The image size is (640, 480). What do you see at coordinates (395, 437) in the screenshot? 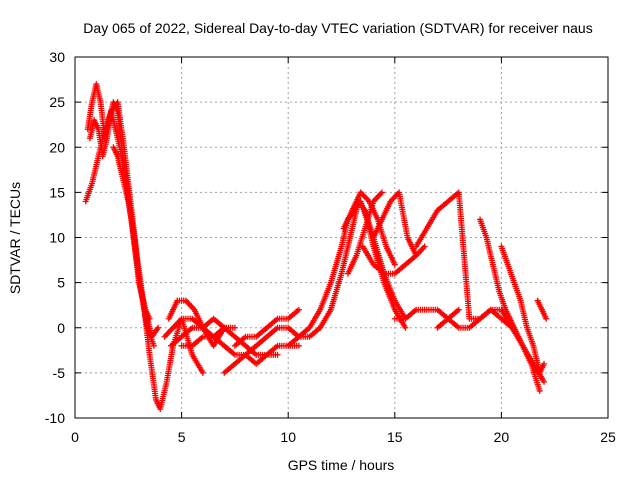
I see `x-tick-label: 15` at bounding box center [395, 437].